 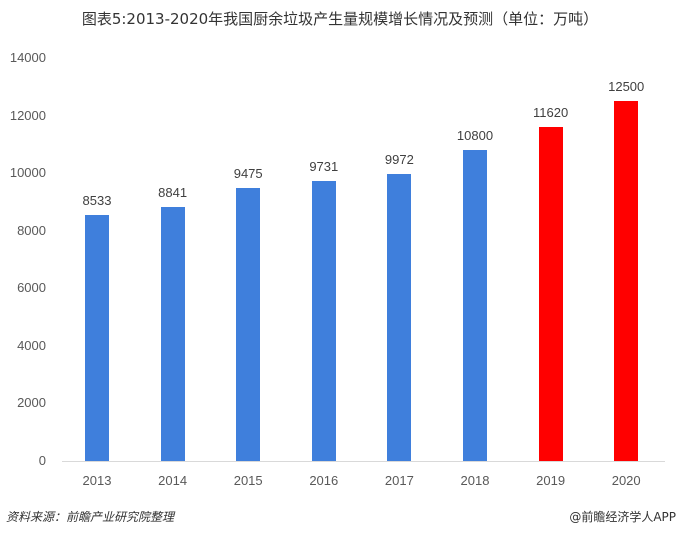 What do you see at coordinates (363, 461) in the screenshot?
I see `x-axis-line` at bounding box center [363, 461].